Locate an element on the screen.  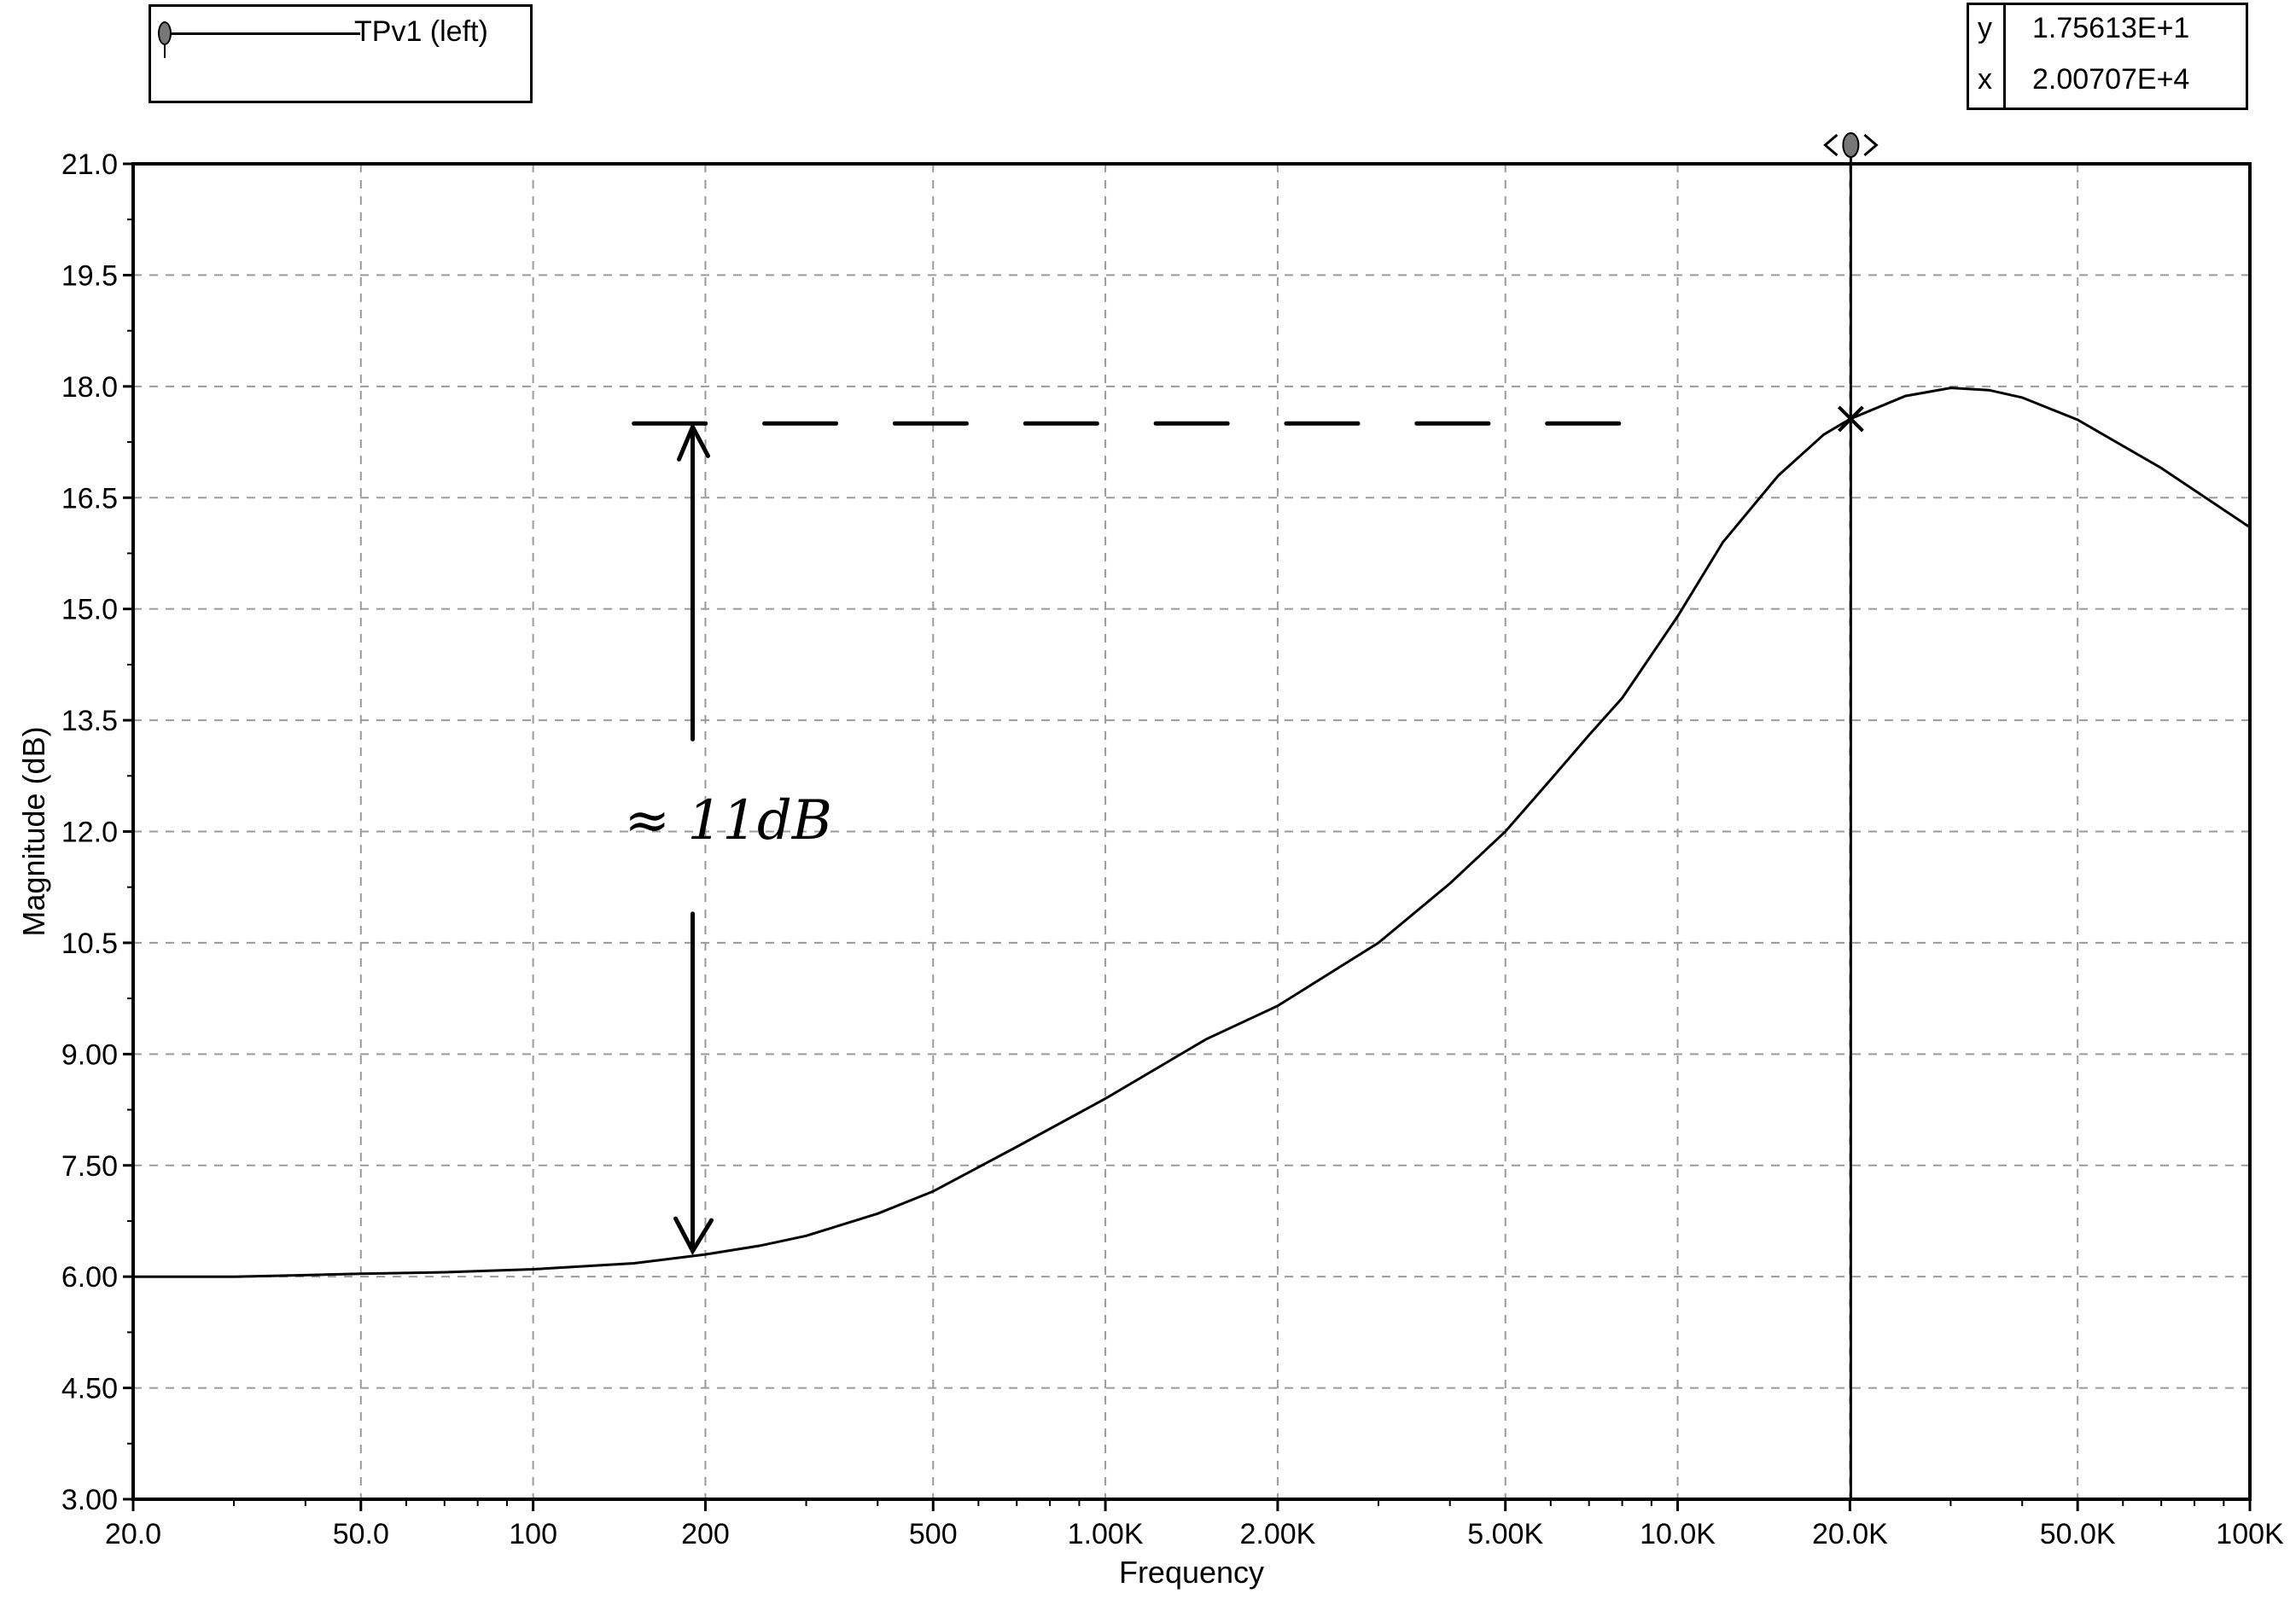
legend: TPv1 (left) is located at coordinates (341, 54).